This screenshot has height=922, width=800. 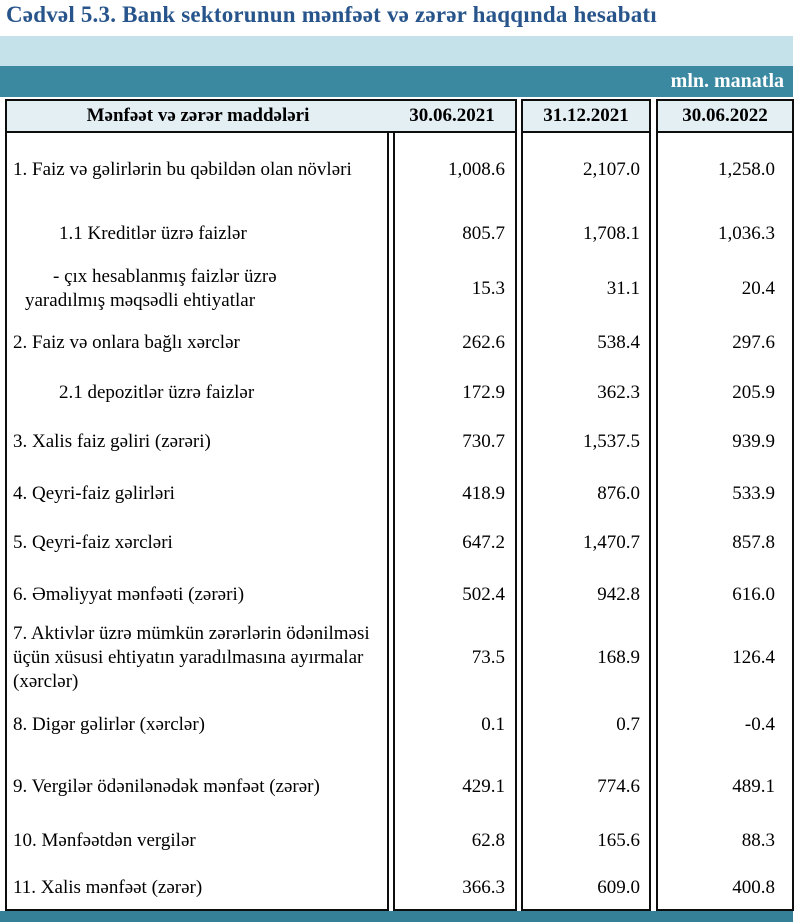 I want to click on row-label-text: 3. Xalis faiz gəliri (zərəri), so click(x=112, y=441).